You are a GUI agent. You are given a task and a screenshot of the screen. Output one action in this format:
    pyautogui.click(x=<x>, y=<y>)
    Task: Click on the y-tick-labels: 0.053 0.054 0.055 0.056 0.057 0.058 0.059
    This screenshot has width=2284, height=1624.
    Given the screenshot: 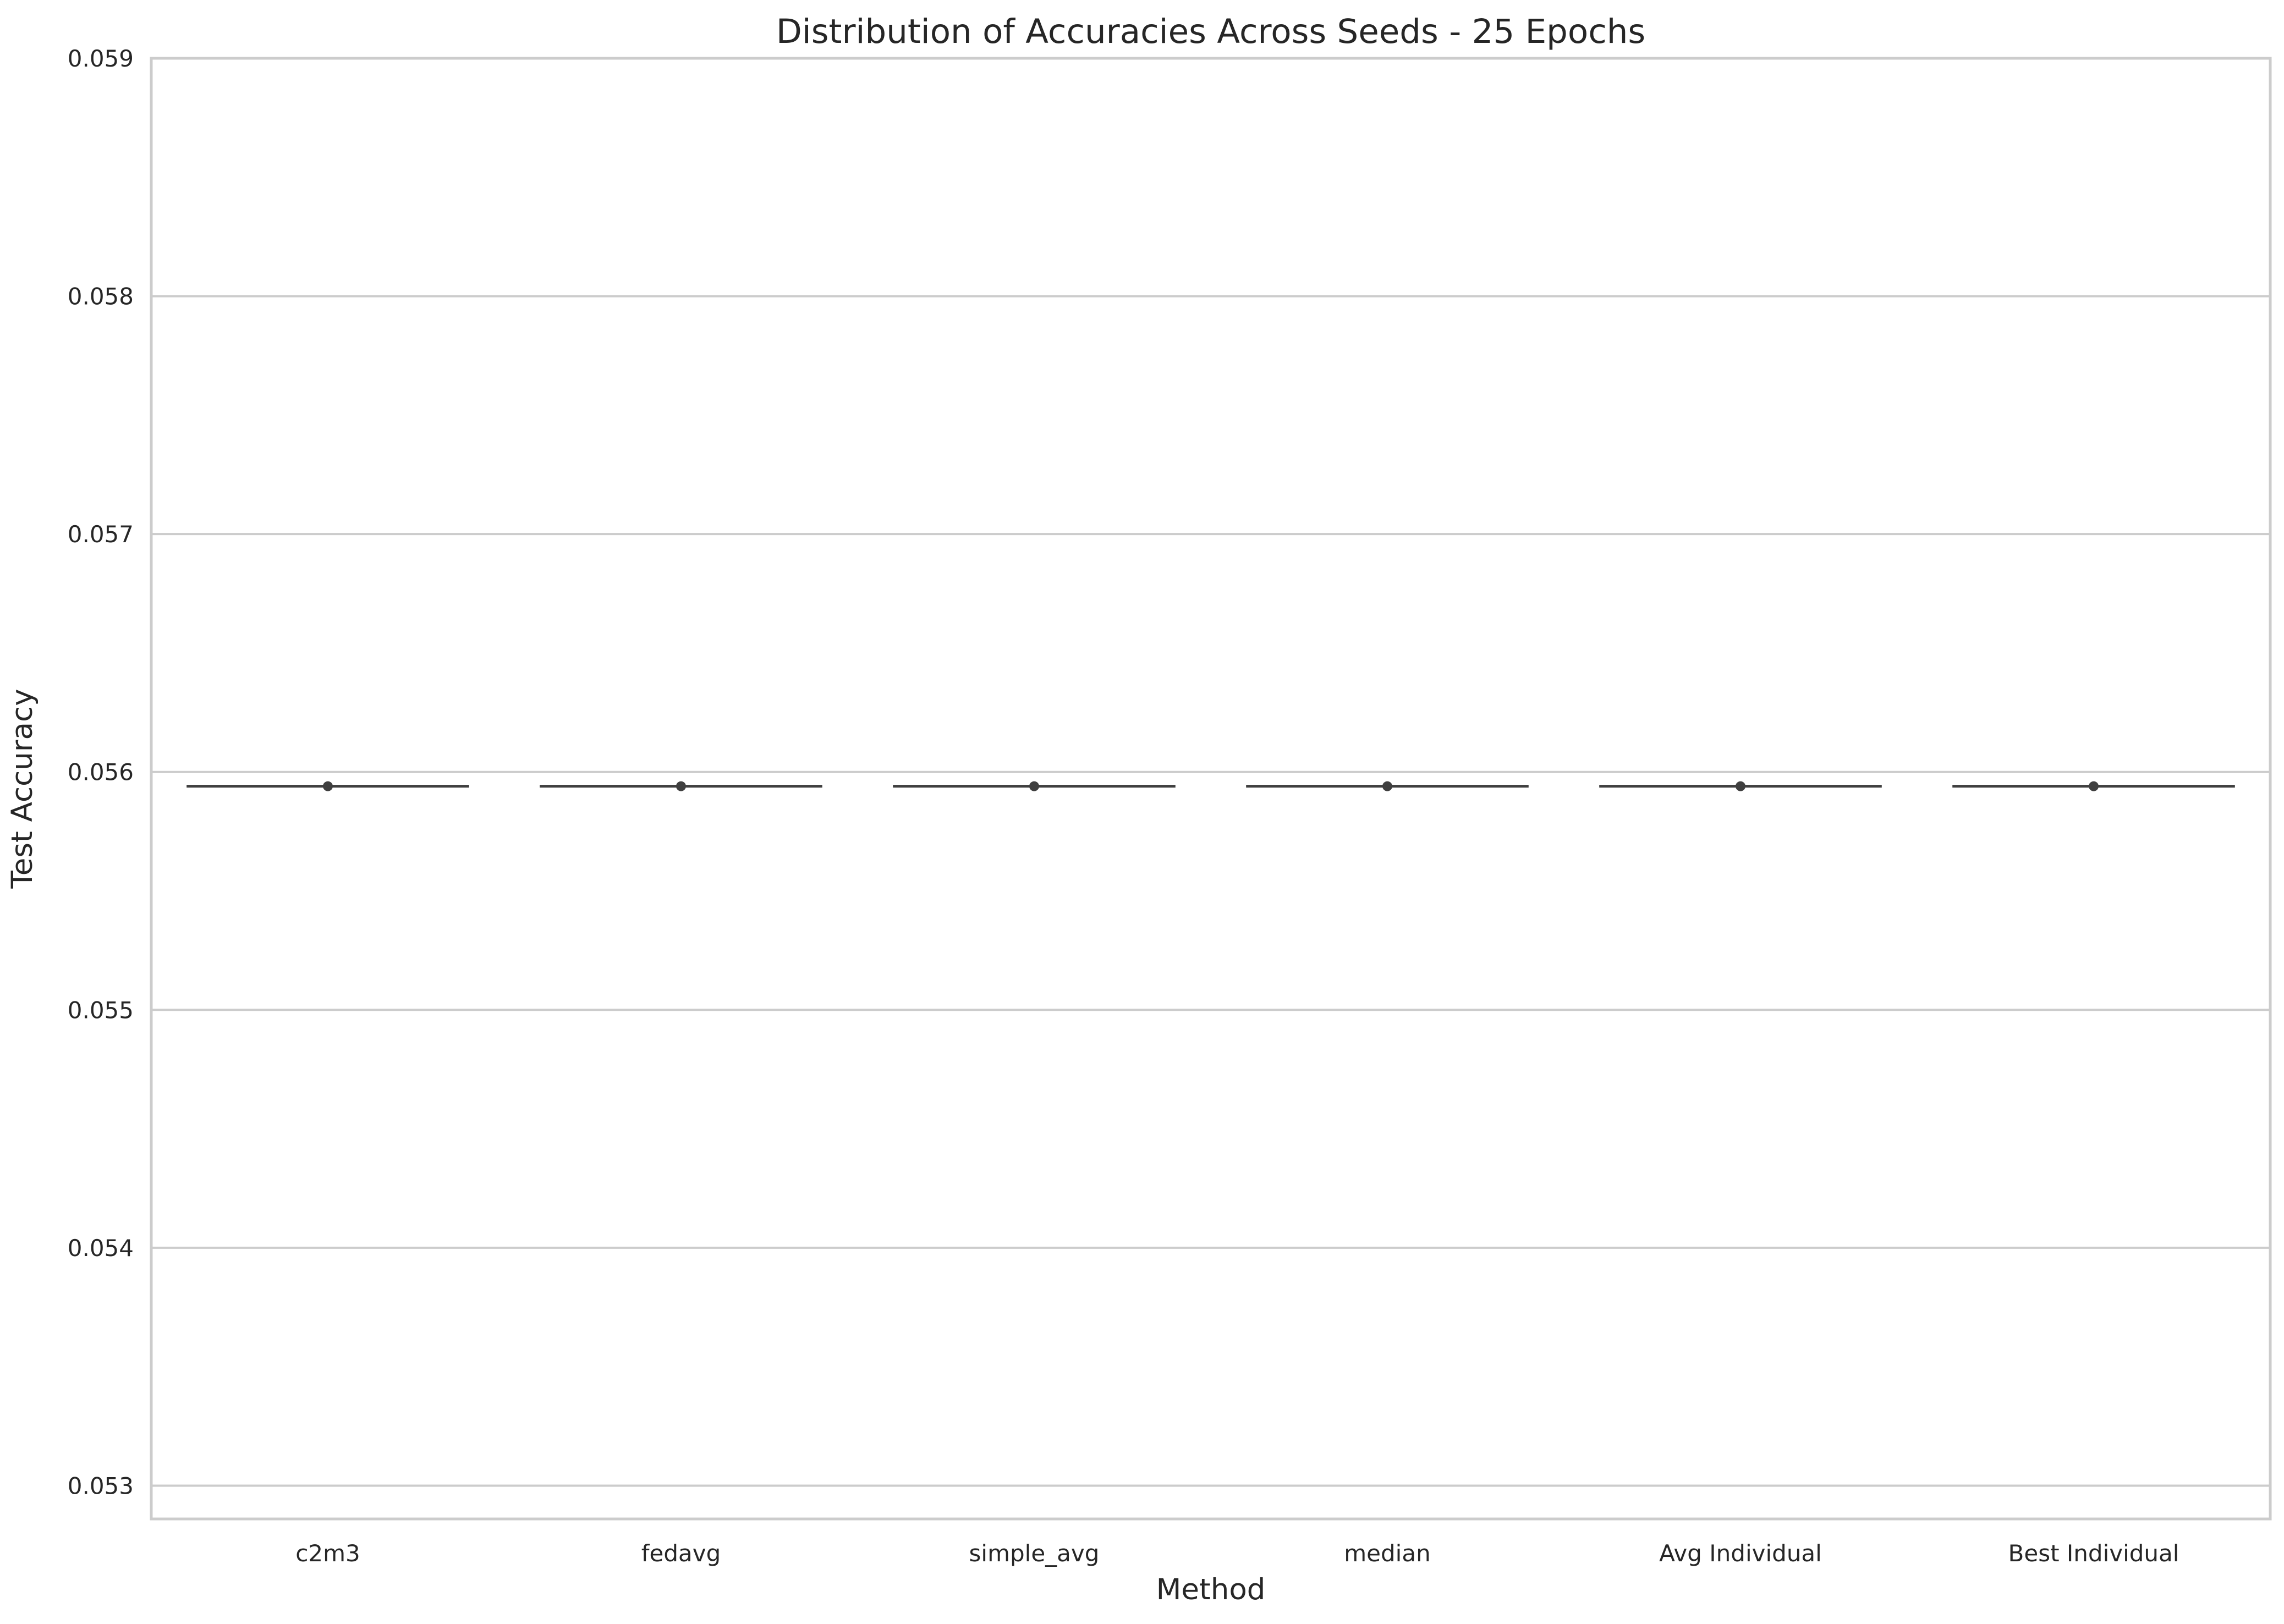 What is the action you would take?
    pyautogui.click(x=101, y=772)
    